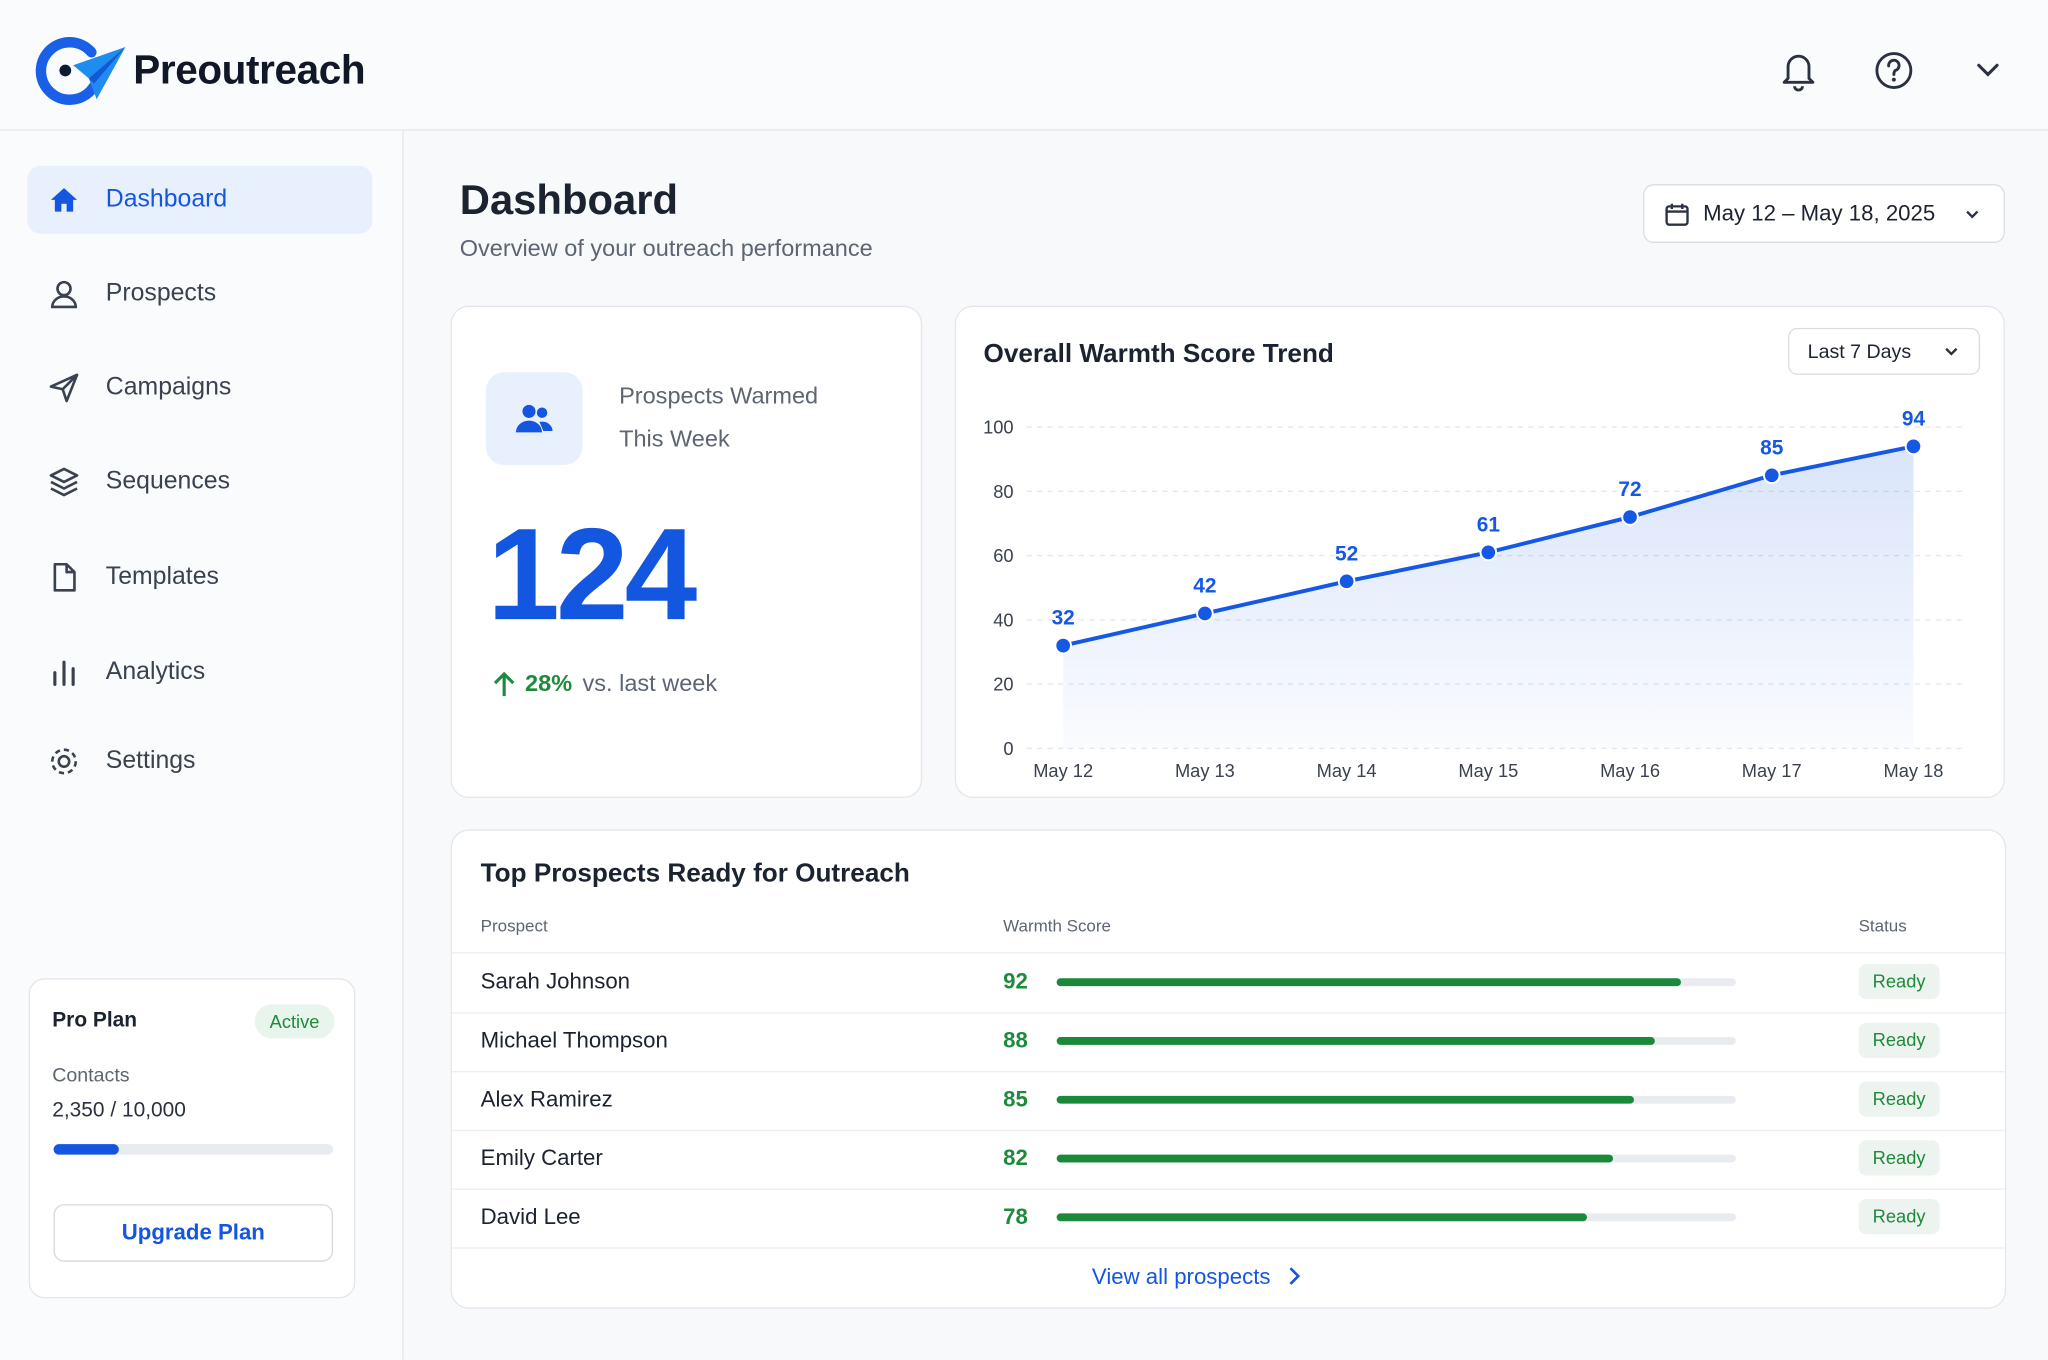  What do you see at coordinates (1819, 213) in the screenshot?
I see `date-range: May 12 – May 18, 2025` at bounding box center [1819, 213].